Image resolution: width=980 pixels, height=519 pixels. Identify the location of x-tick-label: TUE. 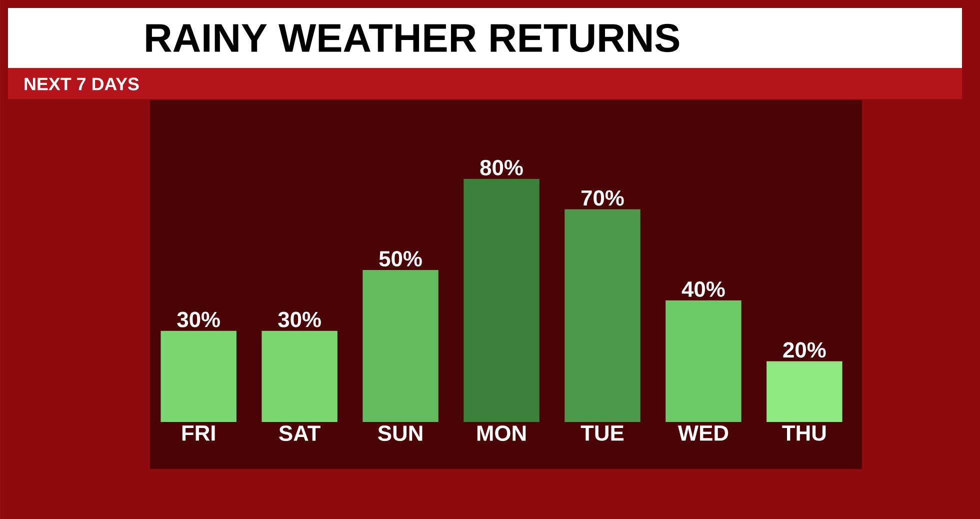
(602, 433).